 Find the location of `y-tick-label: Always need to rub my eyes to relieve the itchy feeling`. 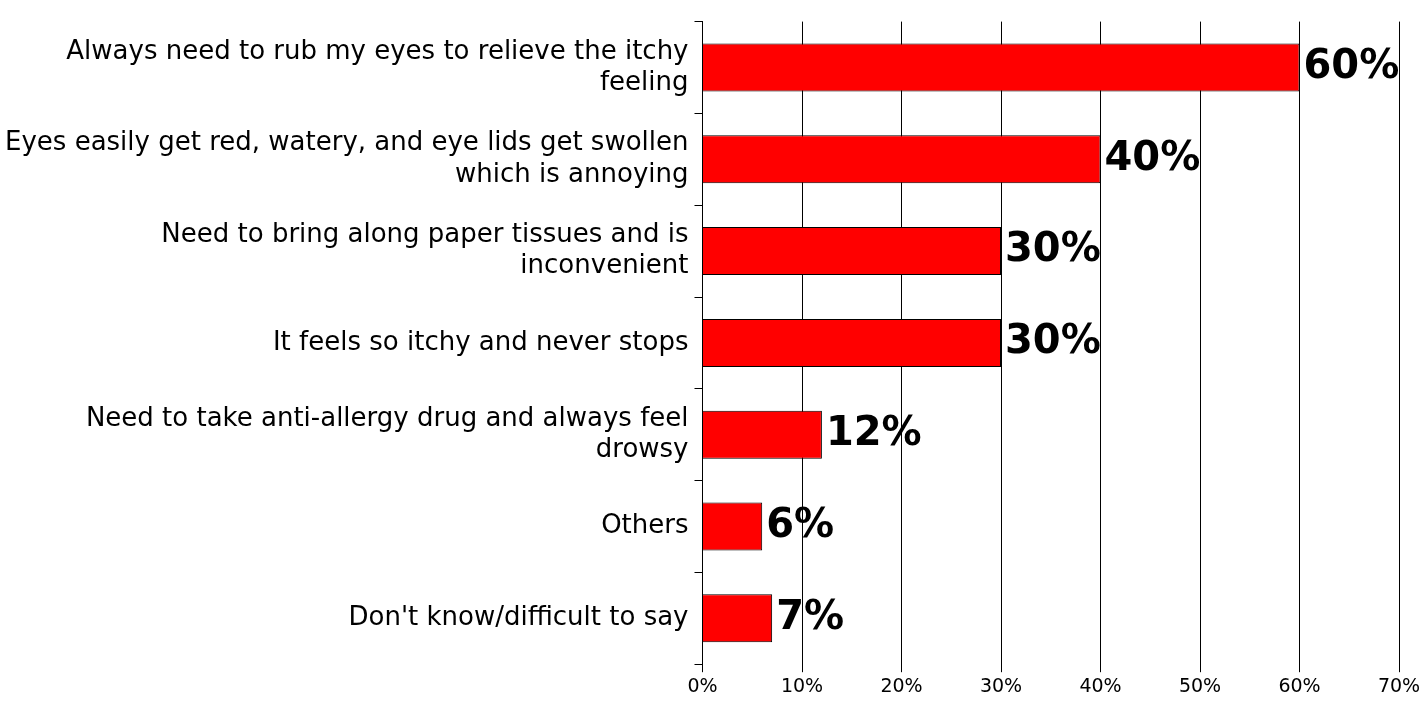

y-tick-label: Always need to rub my eyes to relieve the itchy feeling is located at coordinates (377, 65).